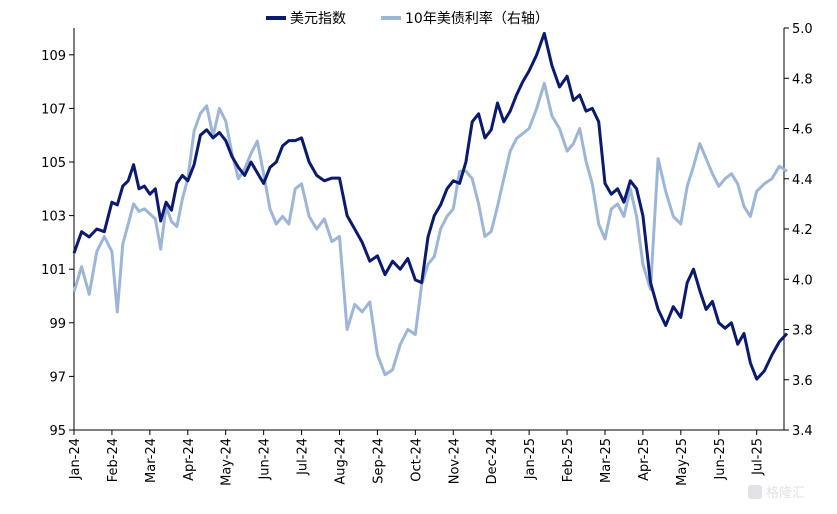 The height and width of the screenshot is (514, 837). What do you see at coordinates (802, 79) in the screenshot?
I see `right-tick-label: 4.8` at bounding box center [802, 79].